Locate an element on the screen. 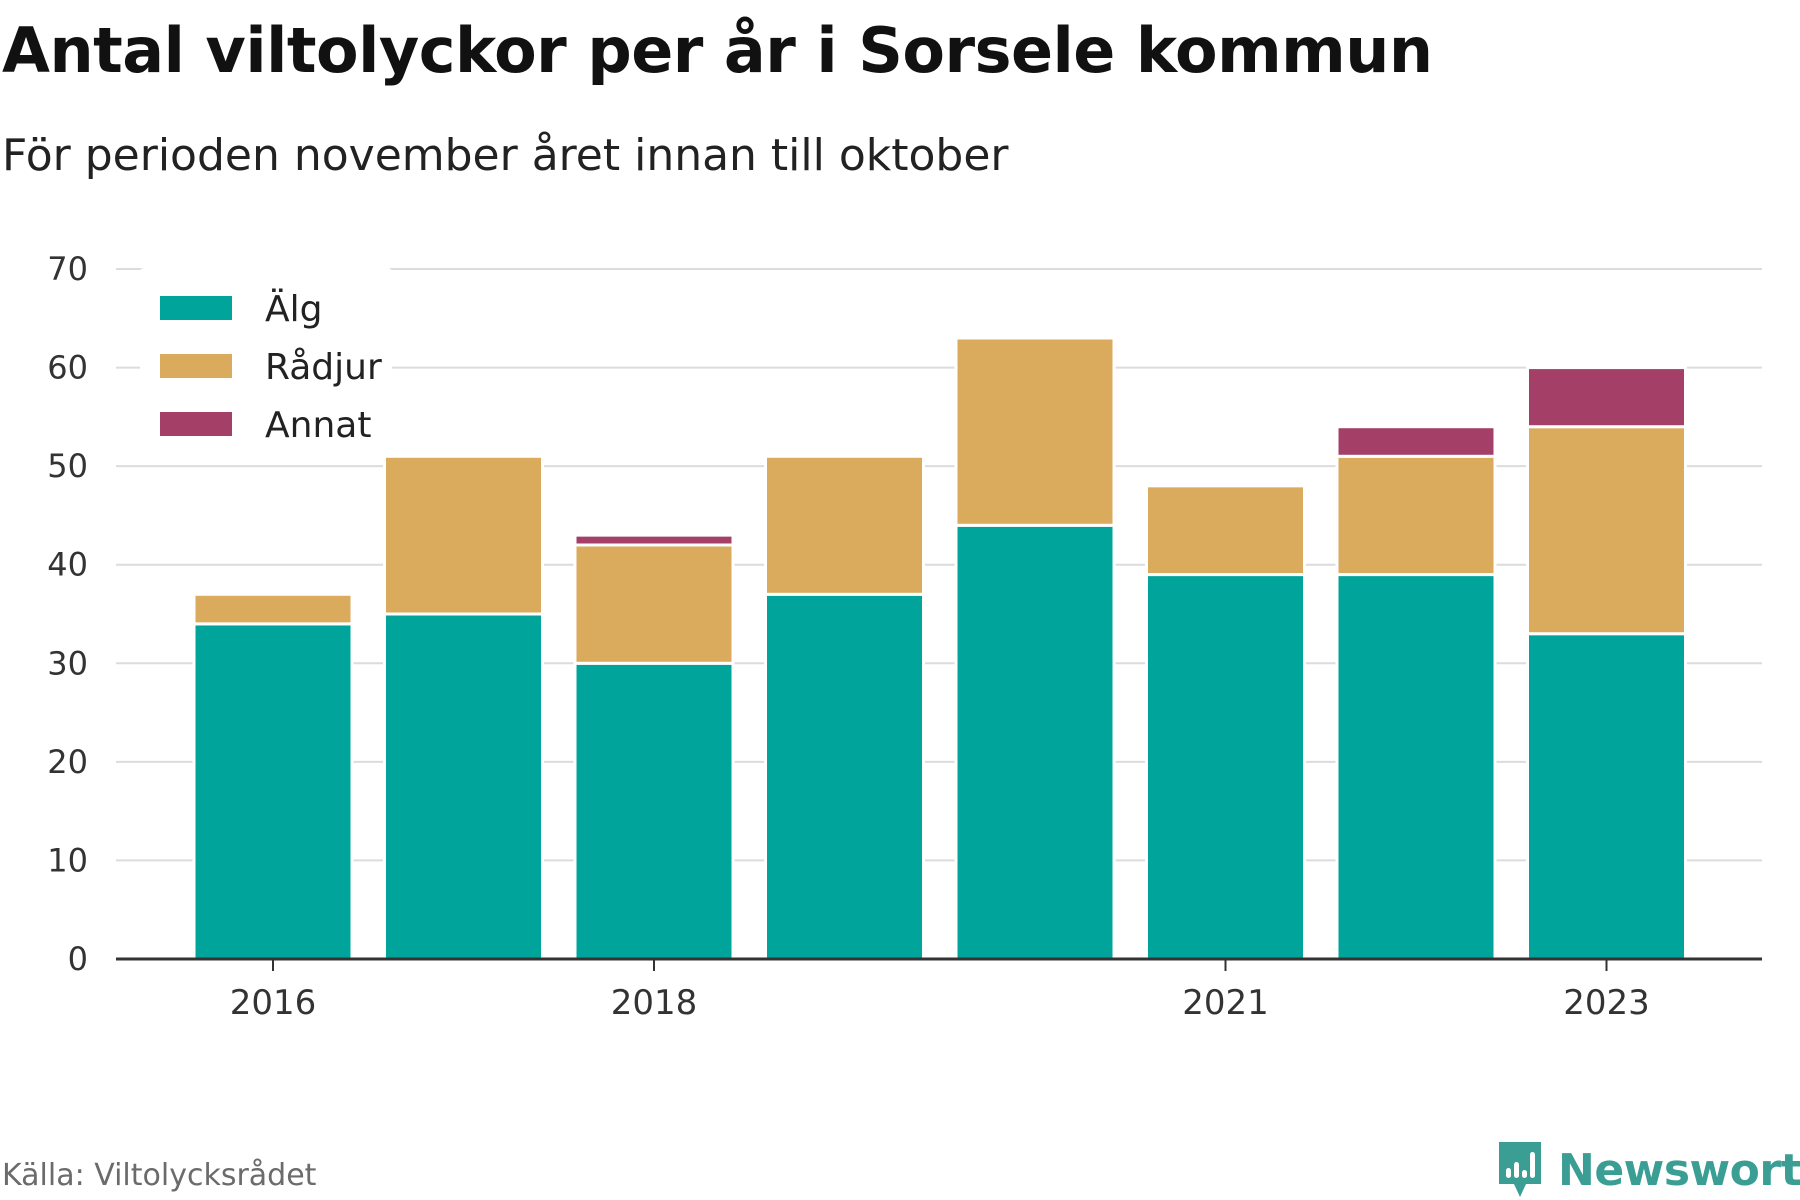 This screenshot has width=1800, height=1200. bar-alg-2020 is located at coordinates (1035, 742).